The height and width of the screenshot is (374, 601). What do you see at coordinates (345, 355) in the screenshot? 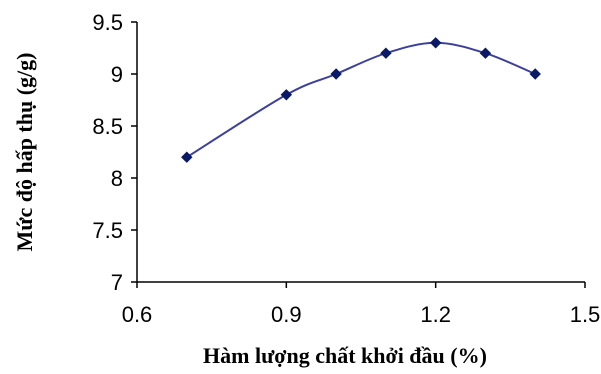
I see `x-axis-title: Hàm lượng chất khởi đầu (%)` at bounding box center [345, 355].